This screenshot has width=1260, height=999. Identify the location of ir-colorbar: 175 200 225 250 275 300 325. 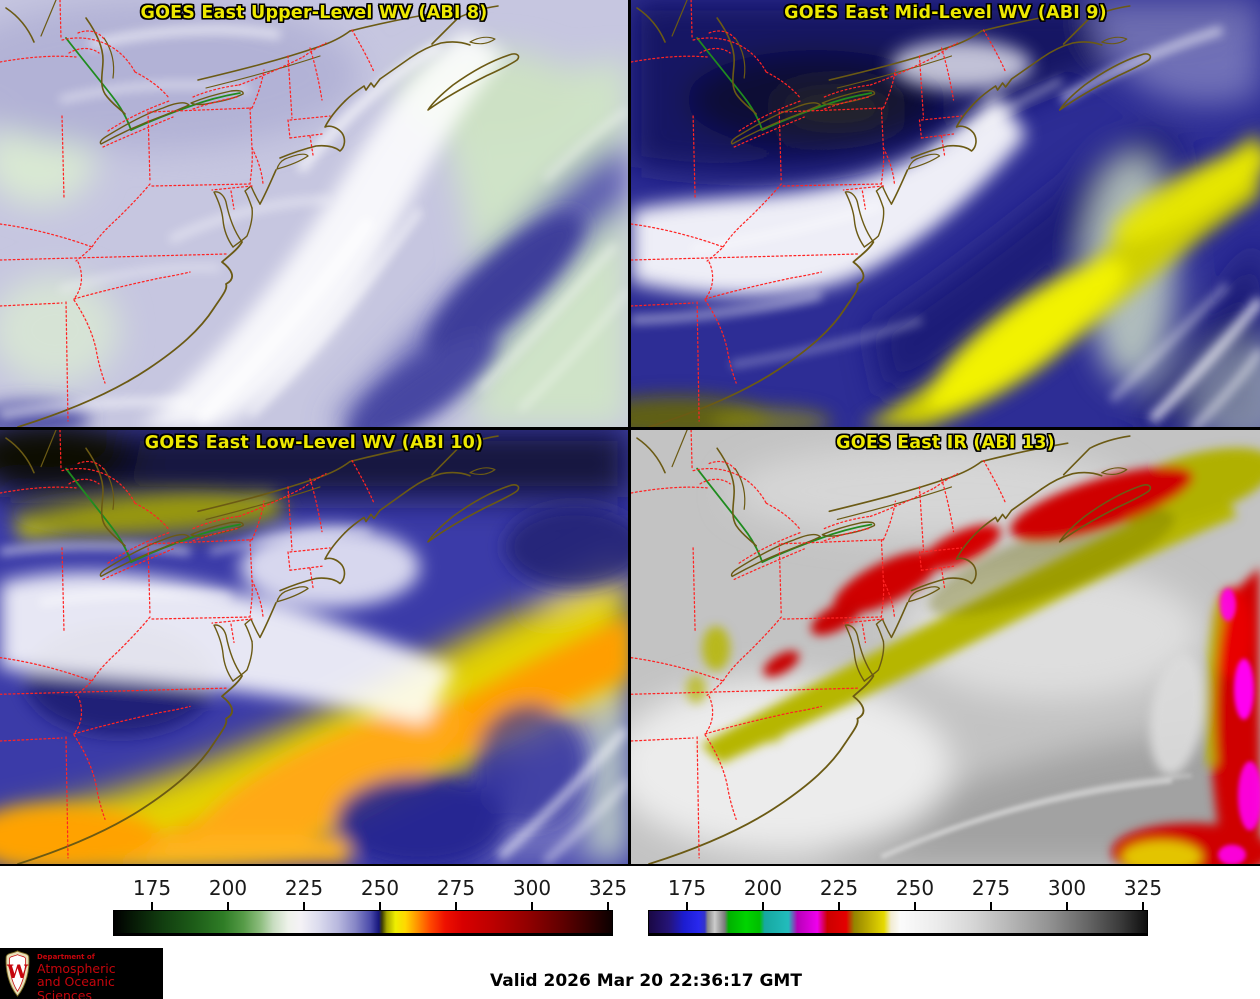
(905, 908).